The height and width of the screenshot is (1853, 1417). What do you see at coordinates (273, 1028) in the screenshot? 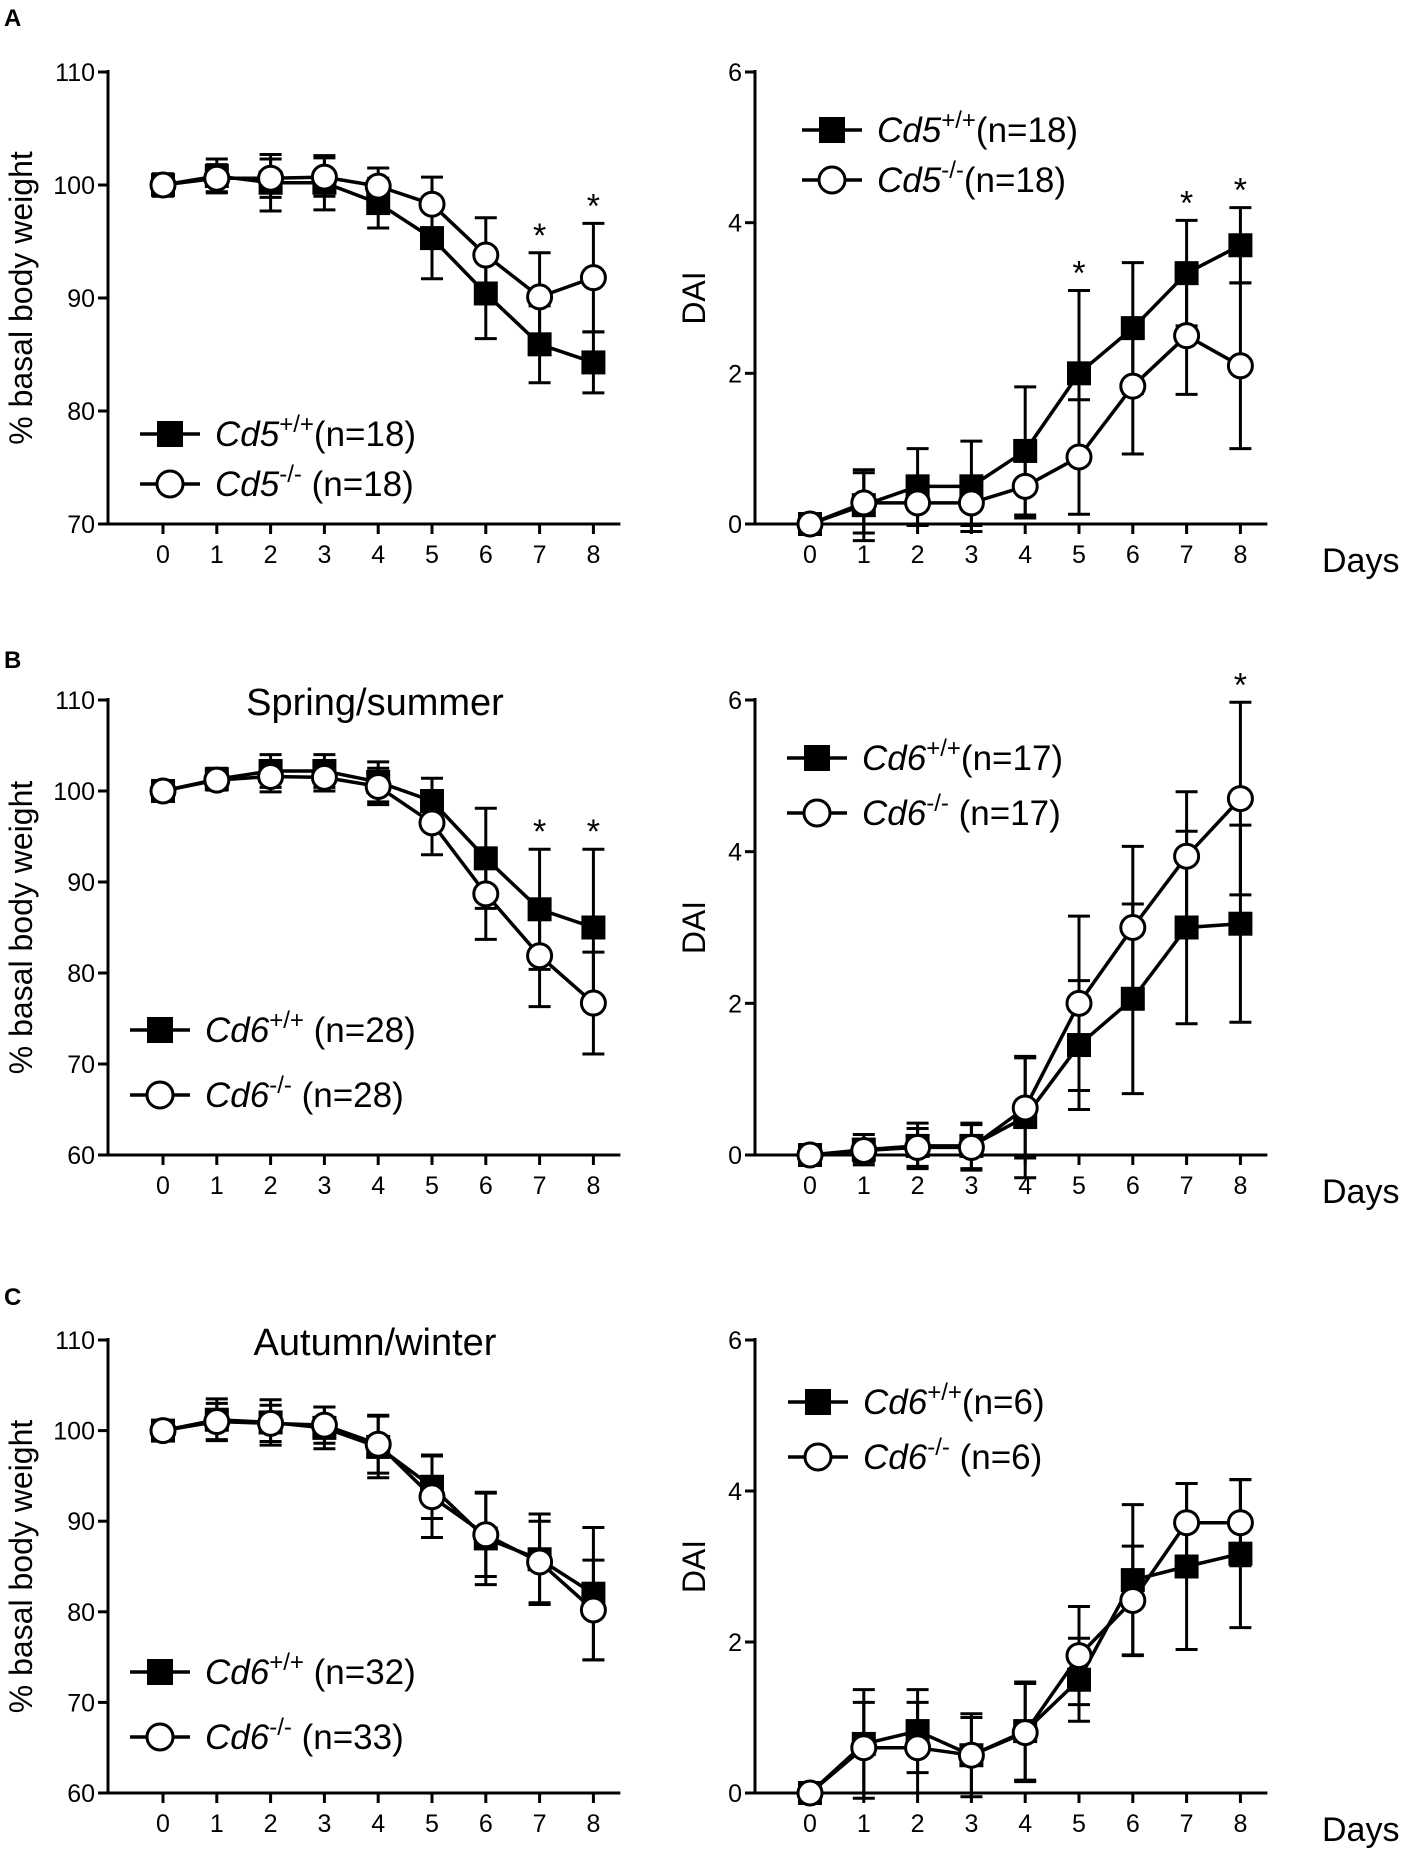
I see `legend-item: Cd6+/+ (n=28)` at bounding box center [273, 1028].